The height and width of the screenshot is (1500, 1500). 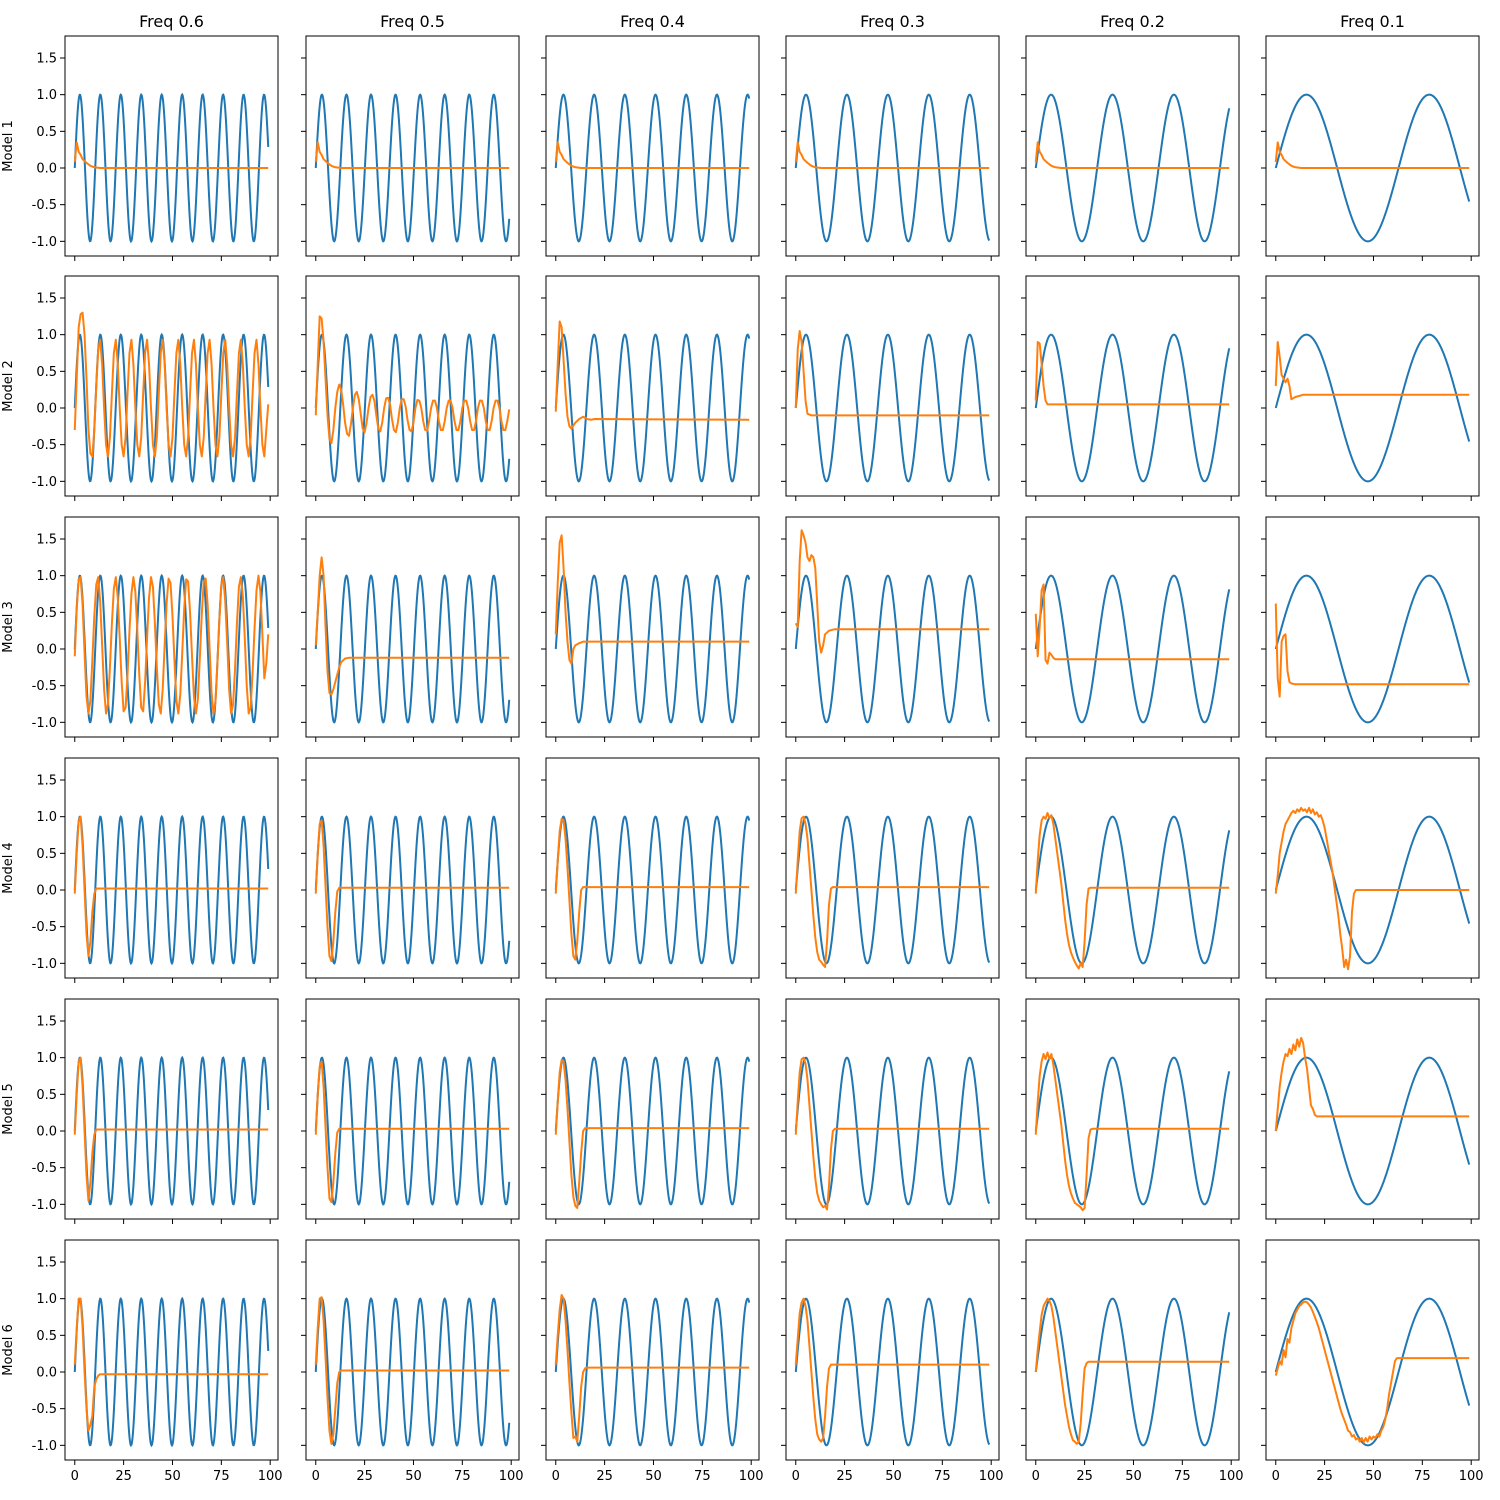 I want to click on prediction-line-r3-c6, so click(x=1372, y=650).